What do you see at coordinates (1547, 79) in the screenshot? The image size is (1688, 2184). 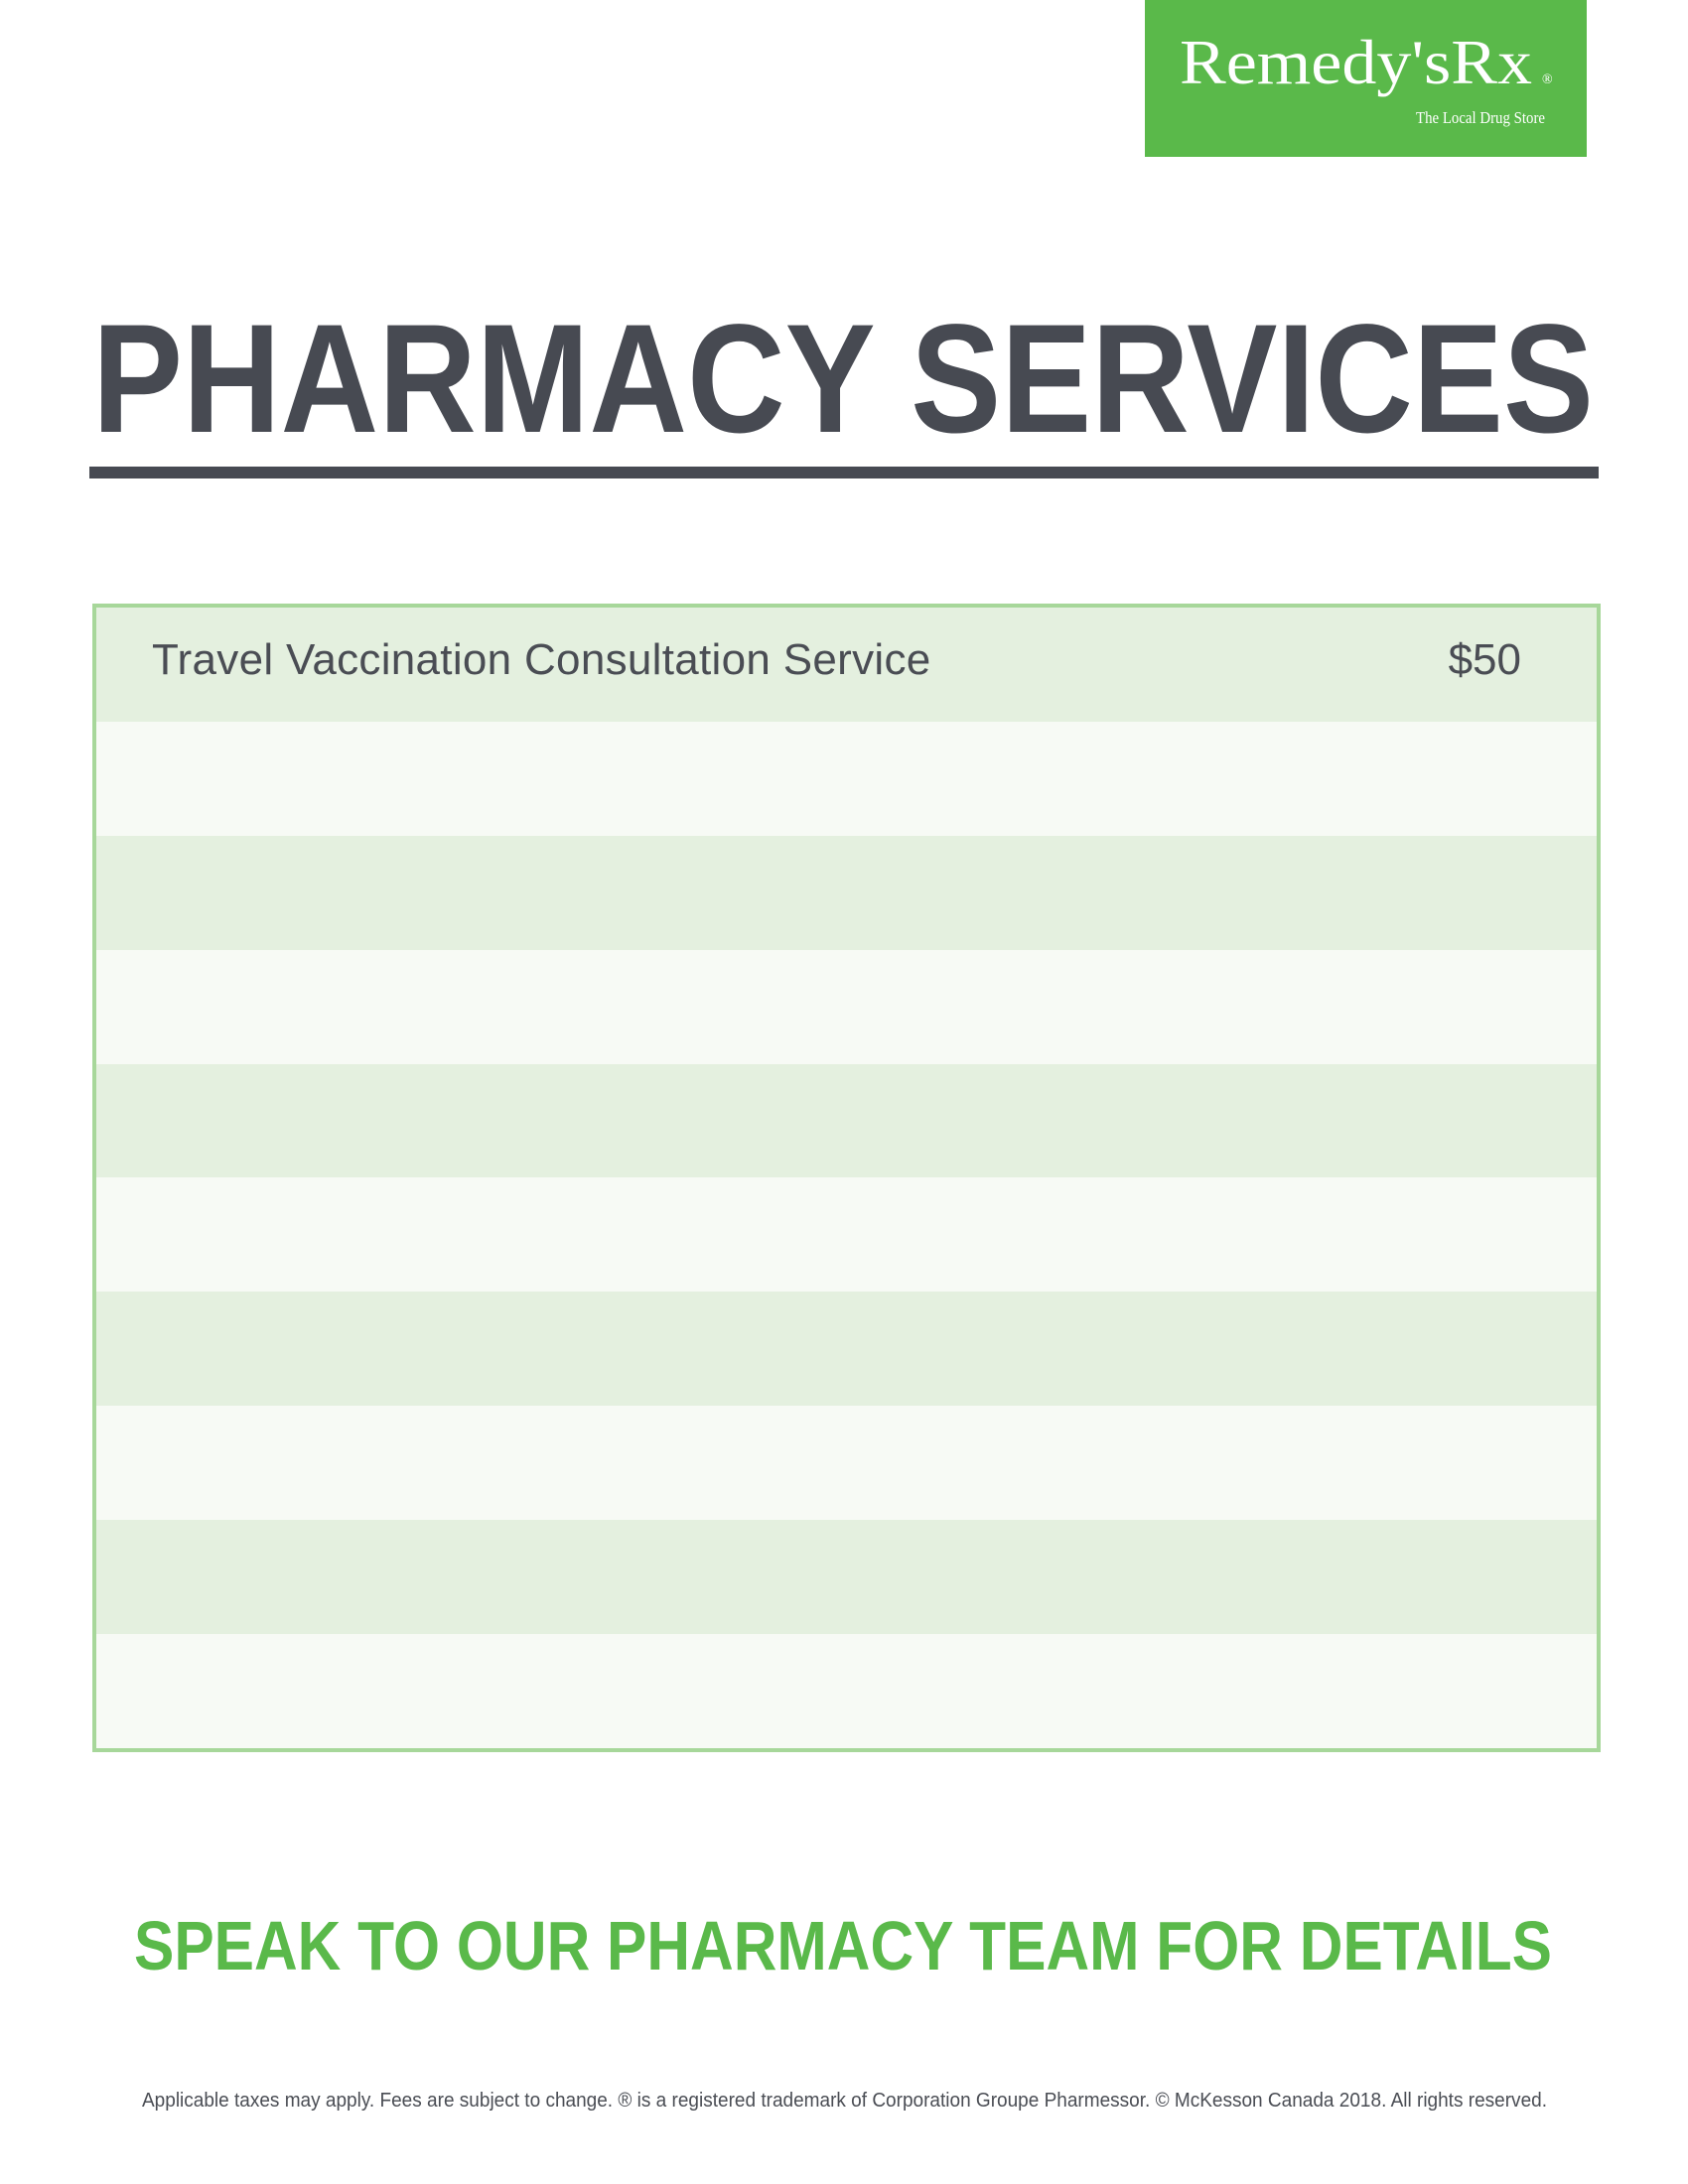 I see `logo-registered: ®` at bounding box center [1547, 79].